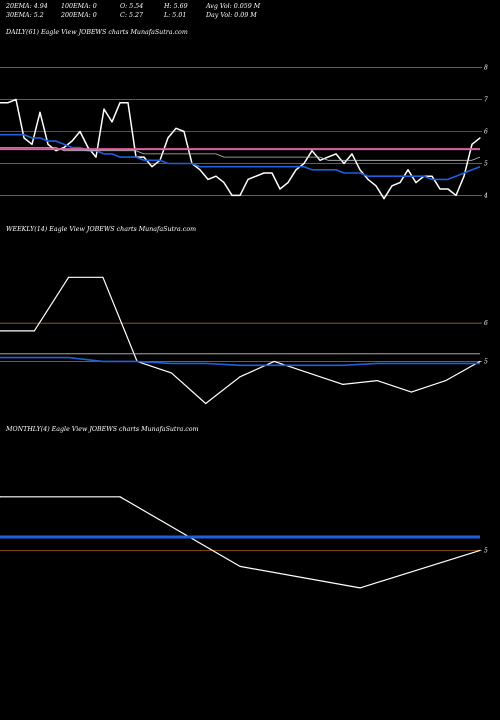 Image resolution: width=500 pixels, height=720 pixels. What do you see at coordinates (79, 6) in the screenshot?
I see `ema100-stat: 100EMA: 0` at bounding box center [79, 6].